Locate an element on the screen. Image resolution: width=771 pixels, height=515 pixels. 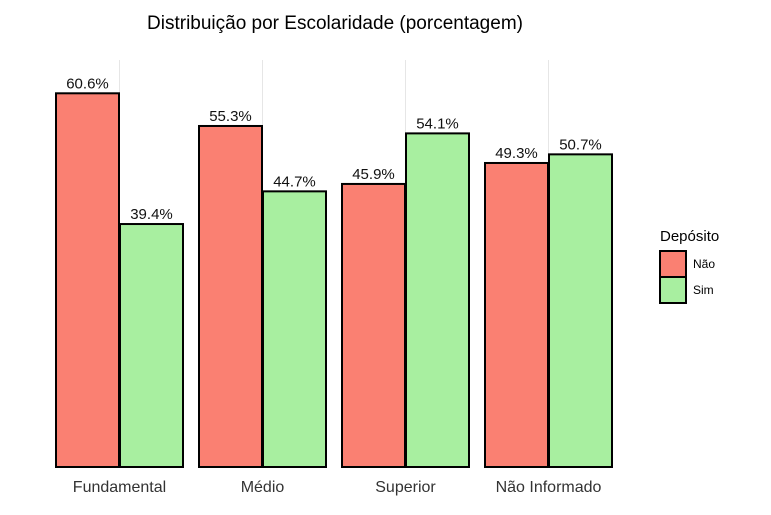
data-label: 45.9% is located at coordinates (373, 174).